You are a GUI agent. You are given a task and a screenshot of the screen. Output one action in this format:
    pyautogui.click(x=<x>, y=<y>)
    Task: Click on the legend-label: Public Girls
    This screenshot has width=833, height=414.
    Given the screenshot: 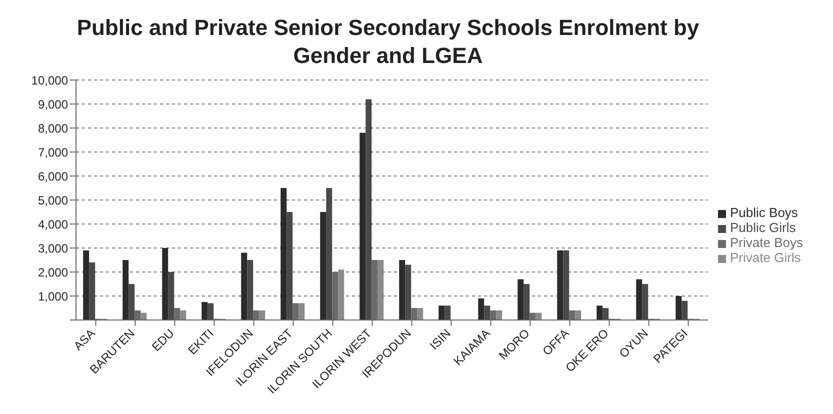 What is the action you would take?
    pyautogui.click(x=763, y=227)
    